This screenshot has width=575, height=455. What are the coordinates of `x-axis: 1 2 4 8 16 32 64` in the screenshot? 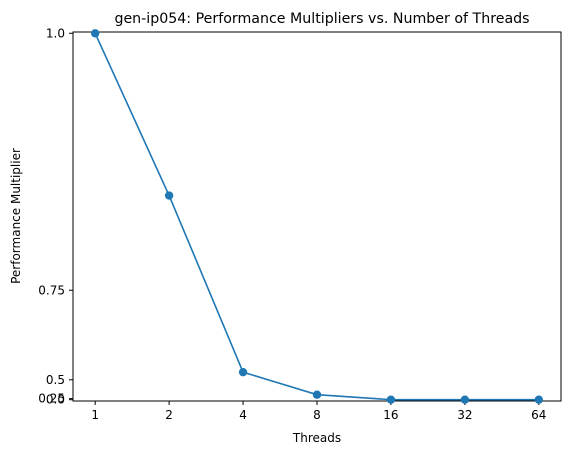 It's located at (318, 411).